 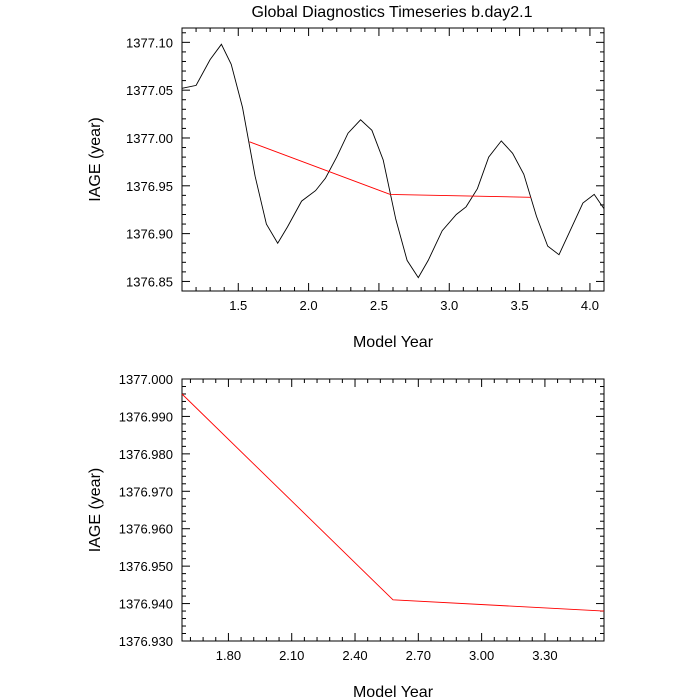 What do you see at coordinates (544, 655) in the screenshot?
I see `panel1-x-tick-label: 3.30` at bounding box center [544, 655].